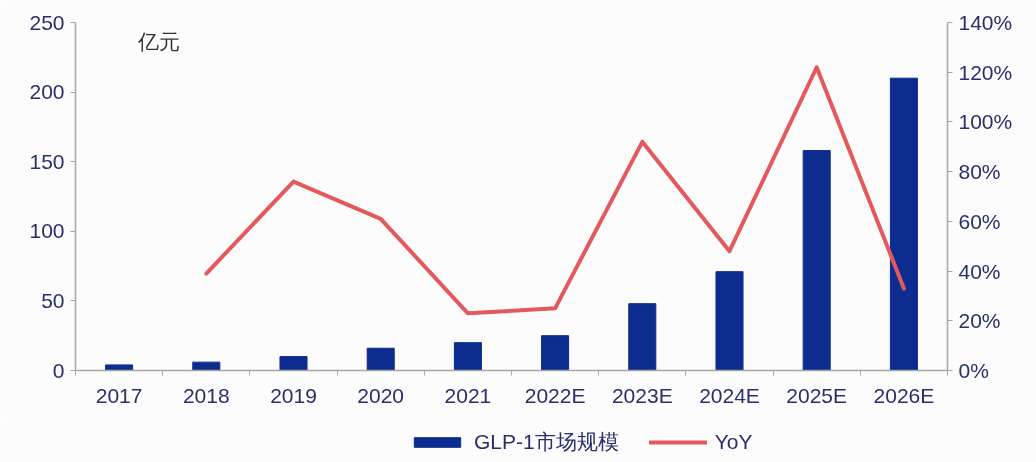  What do you see at coordinates (979, 321) in the screenshot?
I see `y2-tick-label: 20%` at bounding box center [979, 321].